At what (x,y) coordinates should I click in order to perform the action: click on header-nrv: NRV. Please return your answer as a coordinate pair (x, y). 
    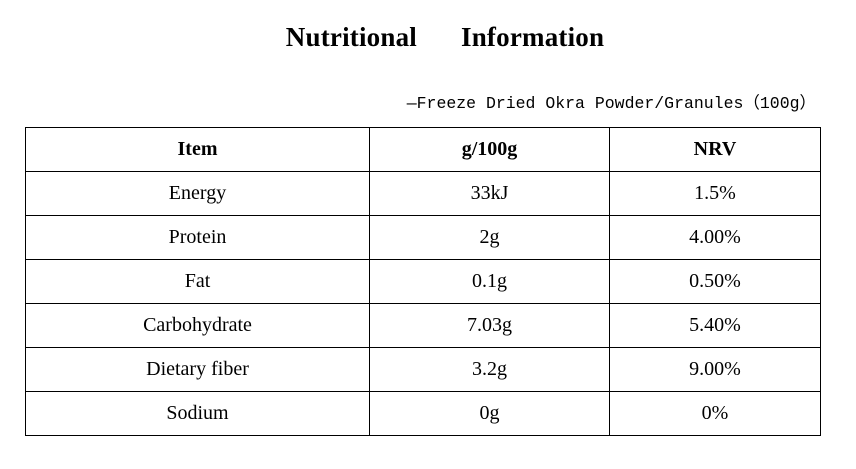
    Looking at the image, I should click on (715, 149).